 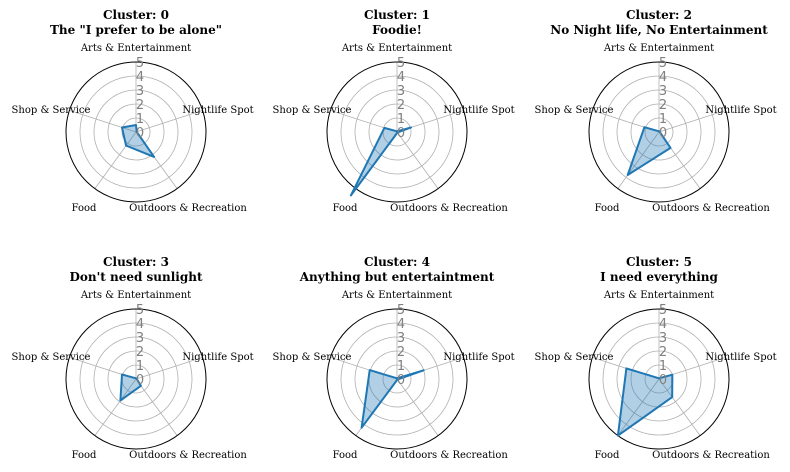 I want to click on chart-title-line2: No Night life, No Entertainment, so click(x=659, y=30).